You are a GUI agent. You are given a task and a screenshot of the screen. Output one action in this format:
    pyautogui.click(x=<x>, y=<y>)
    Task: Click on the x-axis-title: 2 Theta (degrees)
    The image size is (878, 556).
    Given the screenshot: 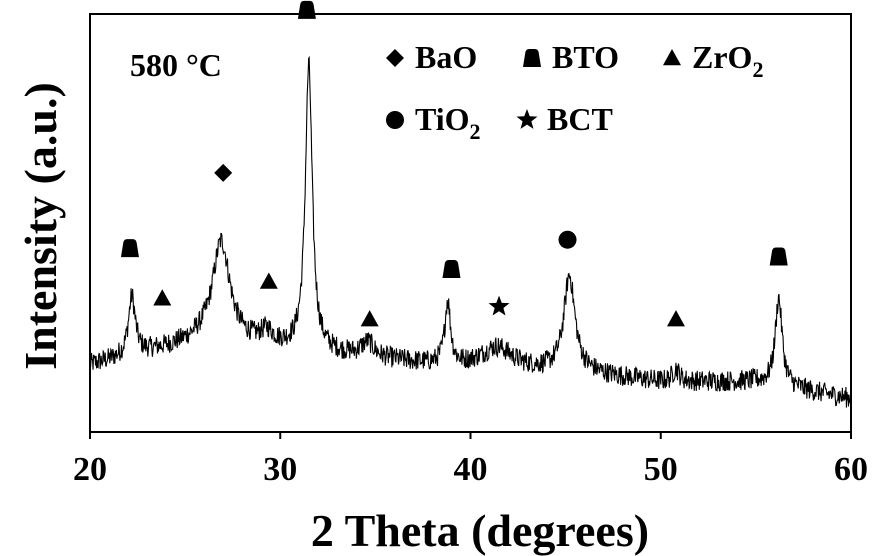 What is the action you would take?
    pyautogui.click(x=480, y=530)
    